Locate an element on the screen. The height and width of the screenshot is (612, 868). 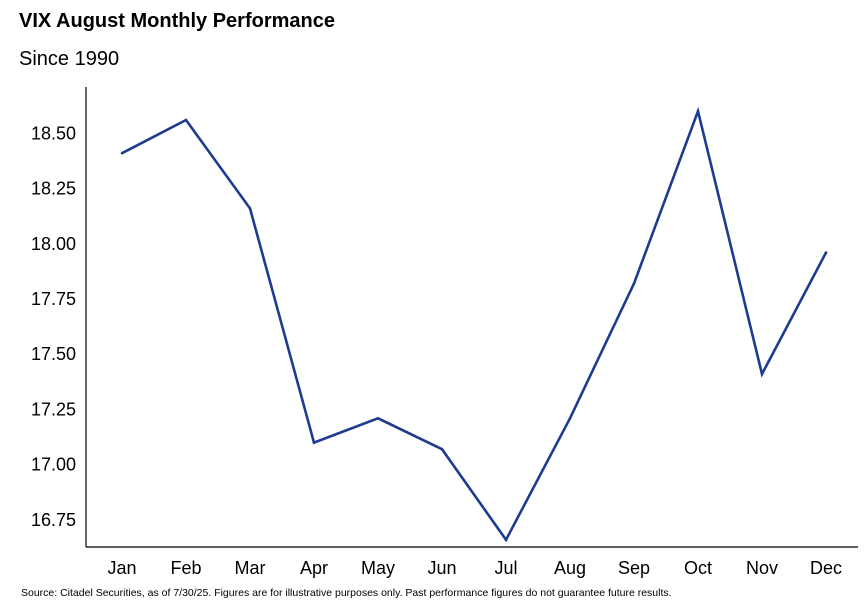
x-tick-label: Feb is located at coordinates (185, 568).